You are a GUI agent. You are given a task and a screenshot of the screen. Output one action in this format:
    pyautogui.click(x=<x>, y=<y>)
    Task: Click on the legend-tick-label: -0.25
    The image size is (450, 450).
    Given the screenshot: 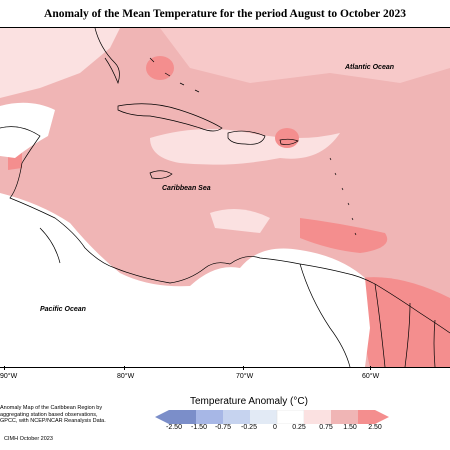 What is the action you would take?
    pyautogui.click(x=249, y=427)
    